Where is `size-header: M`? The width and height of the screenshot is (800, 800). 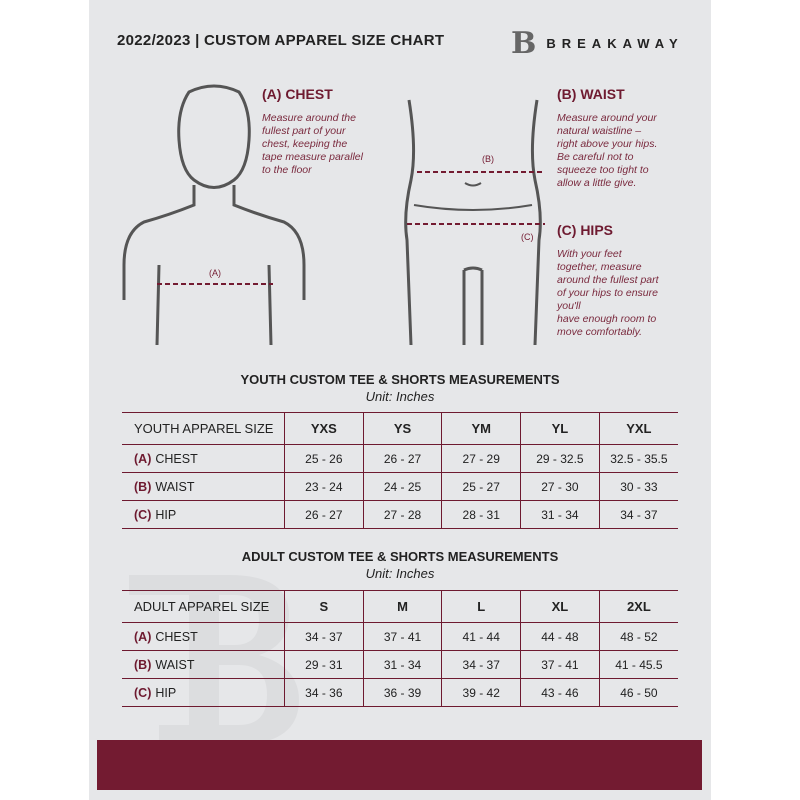
size-header: M is located at coordinates (403, 606).